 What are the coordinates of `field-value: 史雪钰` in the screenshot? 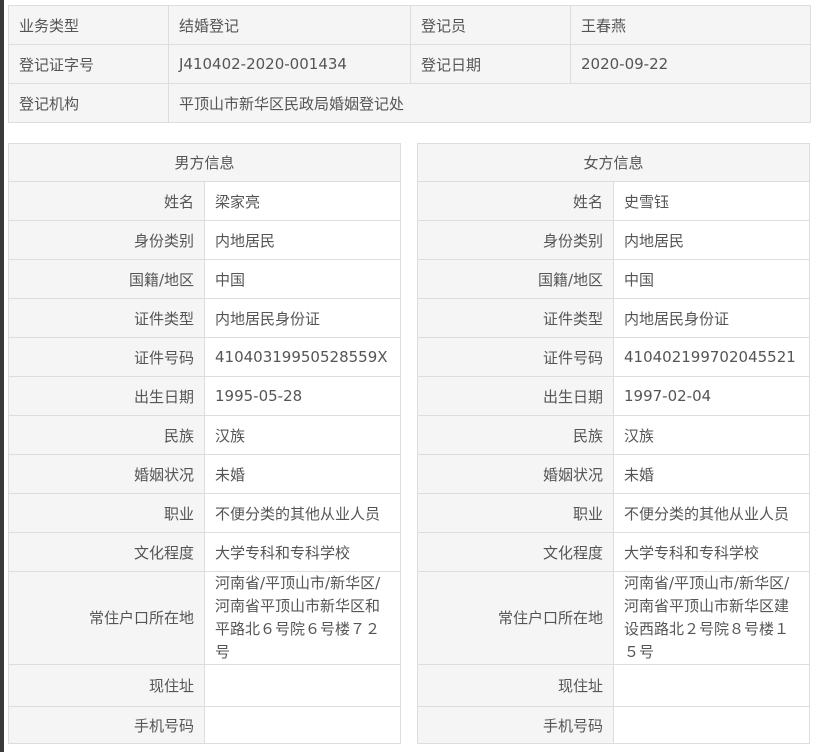 It's located at (711, 201).